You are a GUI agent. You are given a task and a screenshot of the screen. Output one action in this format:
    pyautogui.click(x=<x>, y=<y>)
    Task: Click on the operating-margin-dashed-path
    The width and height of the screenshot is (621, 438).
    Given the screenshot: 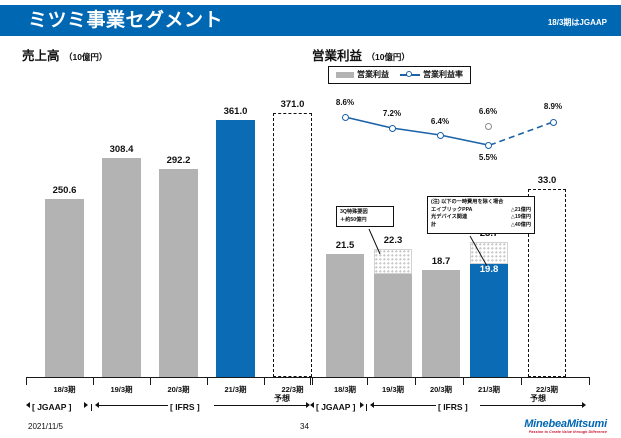 What is the action you would take?
    pyautogui.click(x=521, y=133)
    